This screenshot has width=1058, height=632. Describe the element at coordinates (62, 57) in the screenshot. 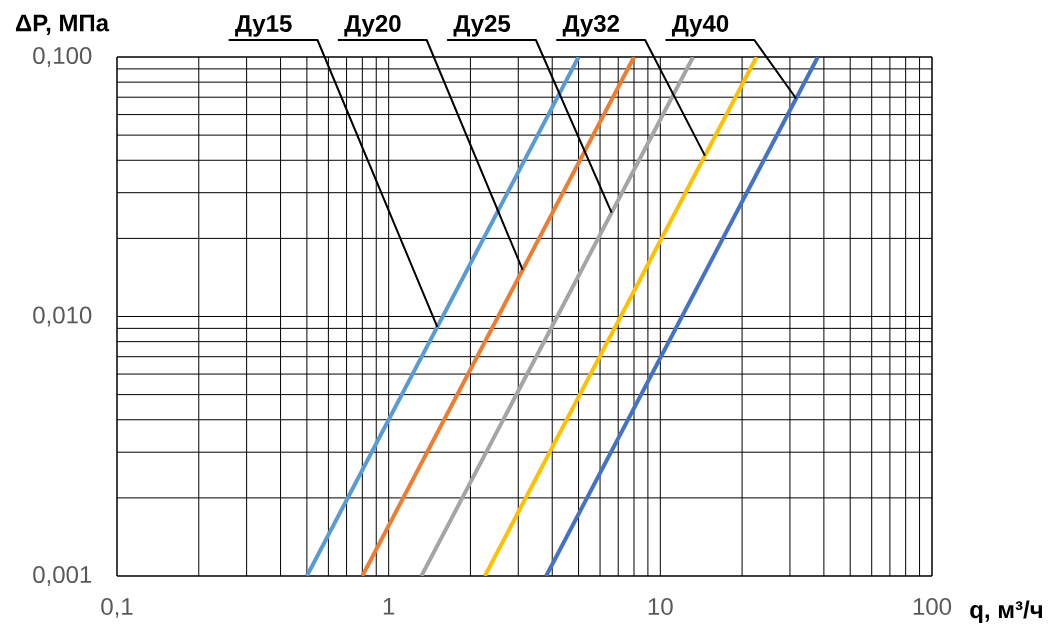

I see `y-tick-label: 0,100` at that location.